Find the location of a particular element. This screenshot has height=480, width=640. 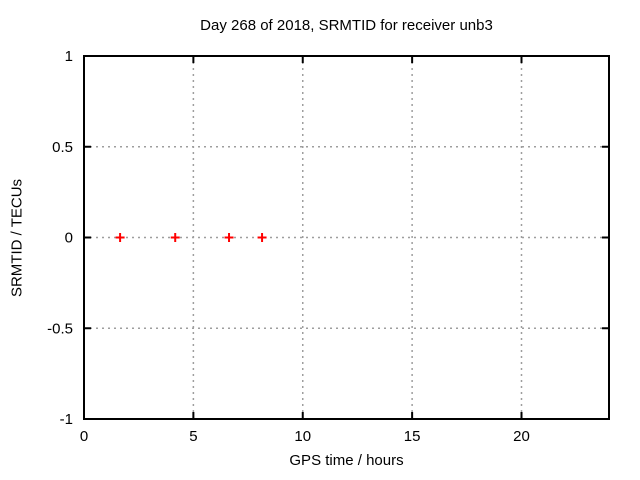

y-tick-label: 1 is located at coordinates (69, 56).